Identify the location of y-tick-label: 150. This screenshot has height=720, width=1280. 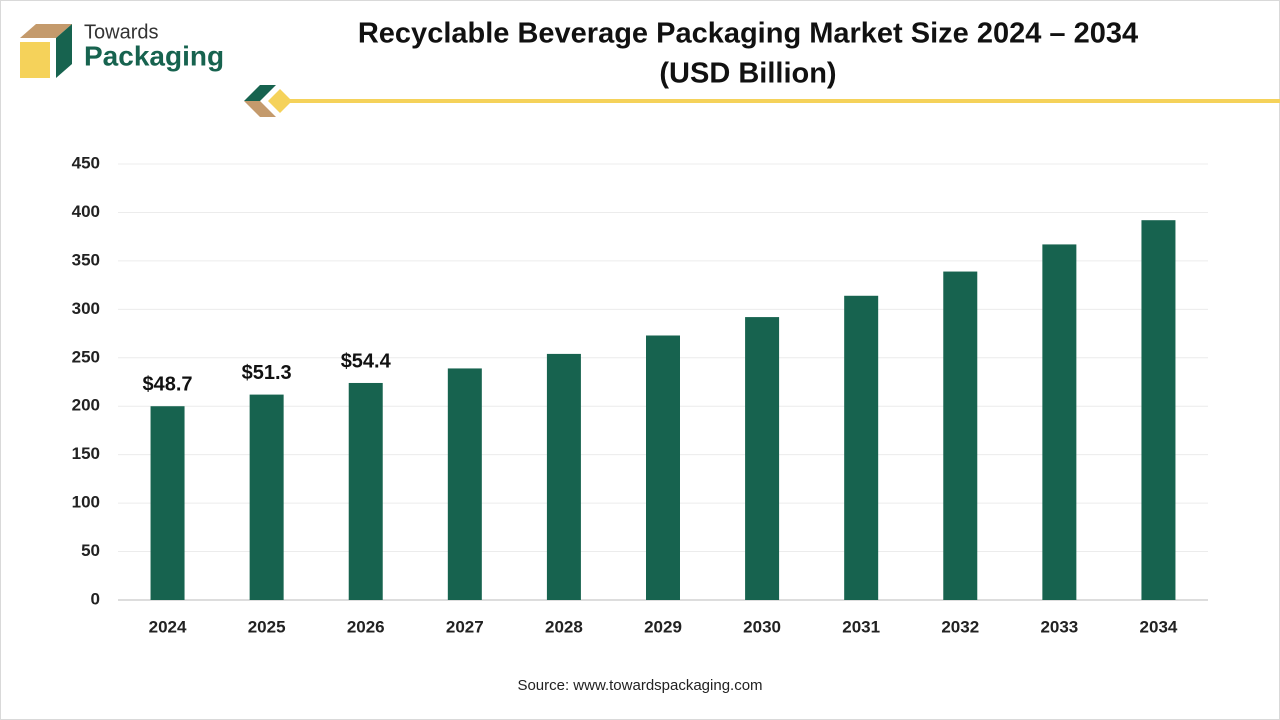
(86, 453).